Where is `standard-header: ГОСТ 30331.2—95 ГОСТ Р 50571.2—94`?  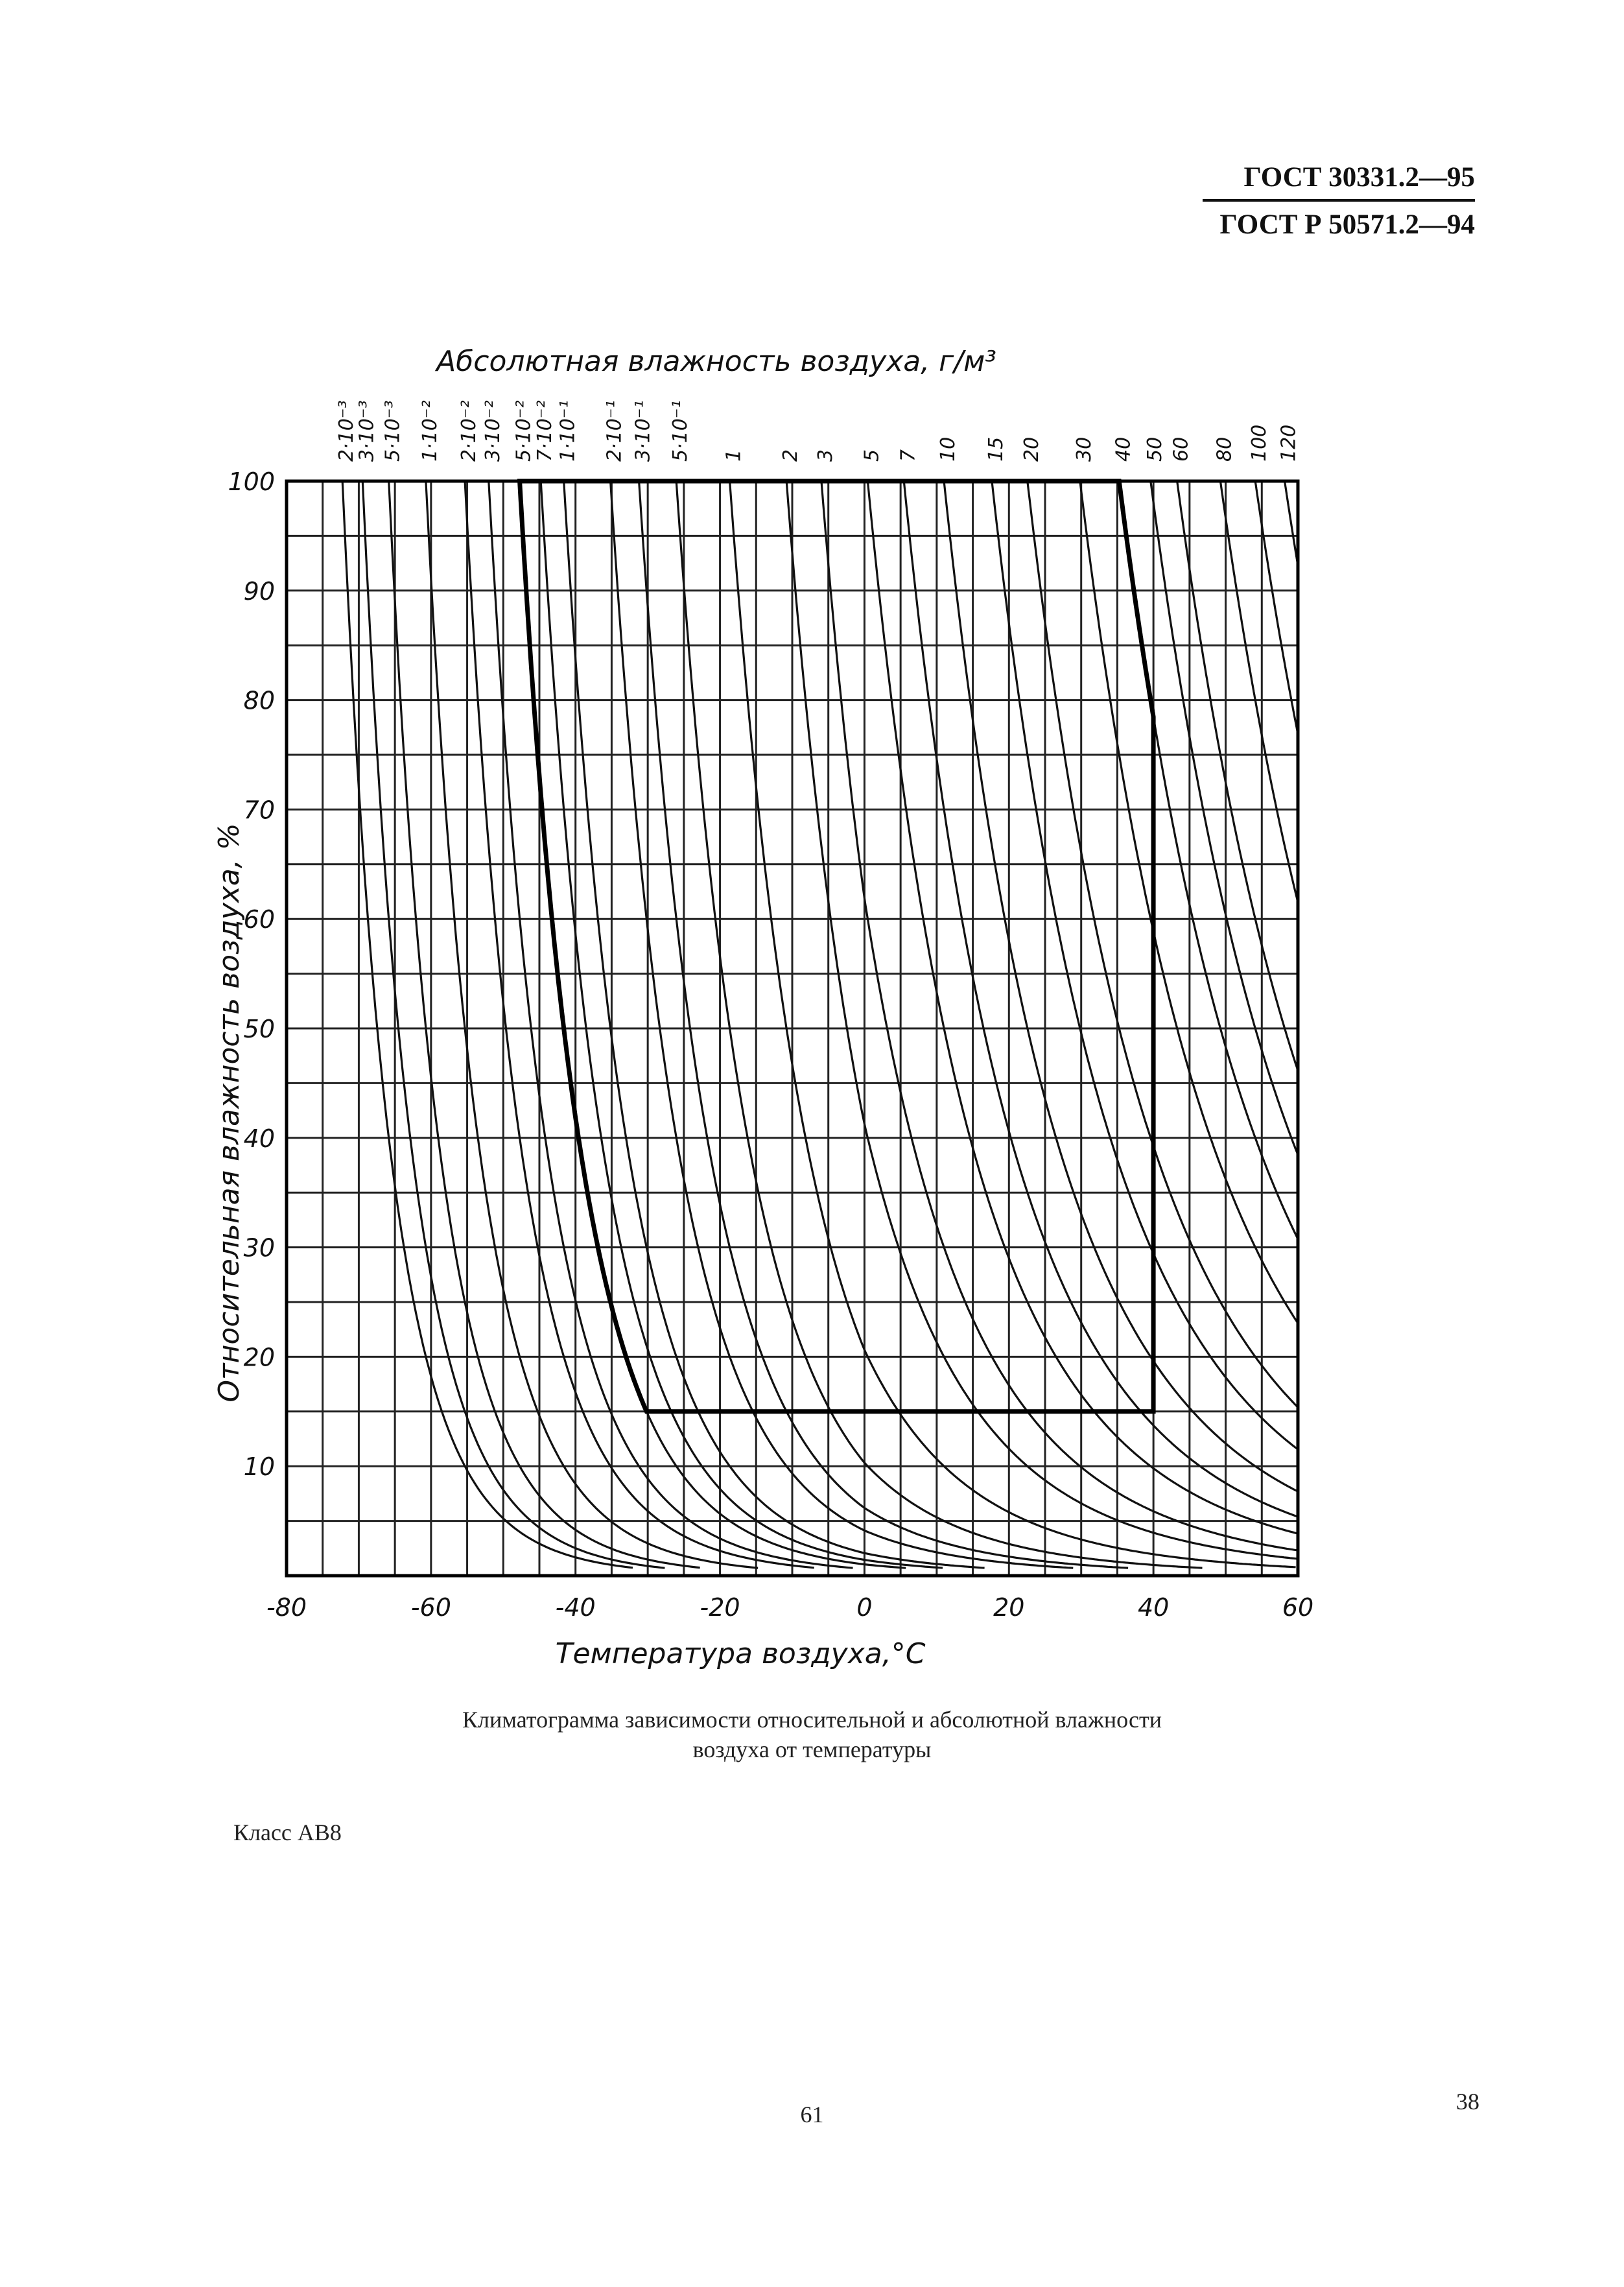 standard-header: ГОСТ 30331.2—95 ГОСТ Р 50571.2—94 is located at coordinates (1339, 201).